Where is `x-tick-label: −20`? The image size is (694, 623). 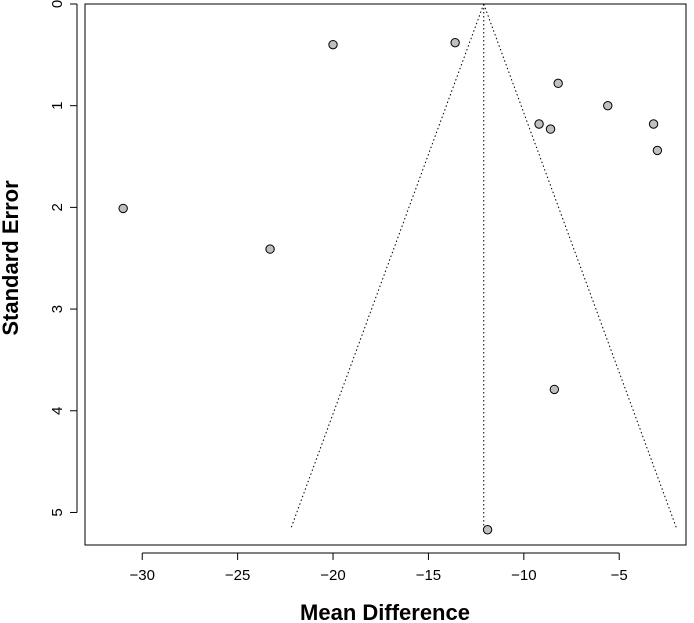
x-tick-label: −20 is located at coordinates (332, 575).